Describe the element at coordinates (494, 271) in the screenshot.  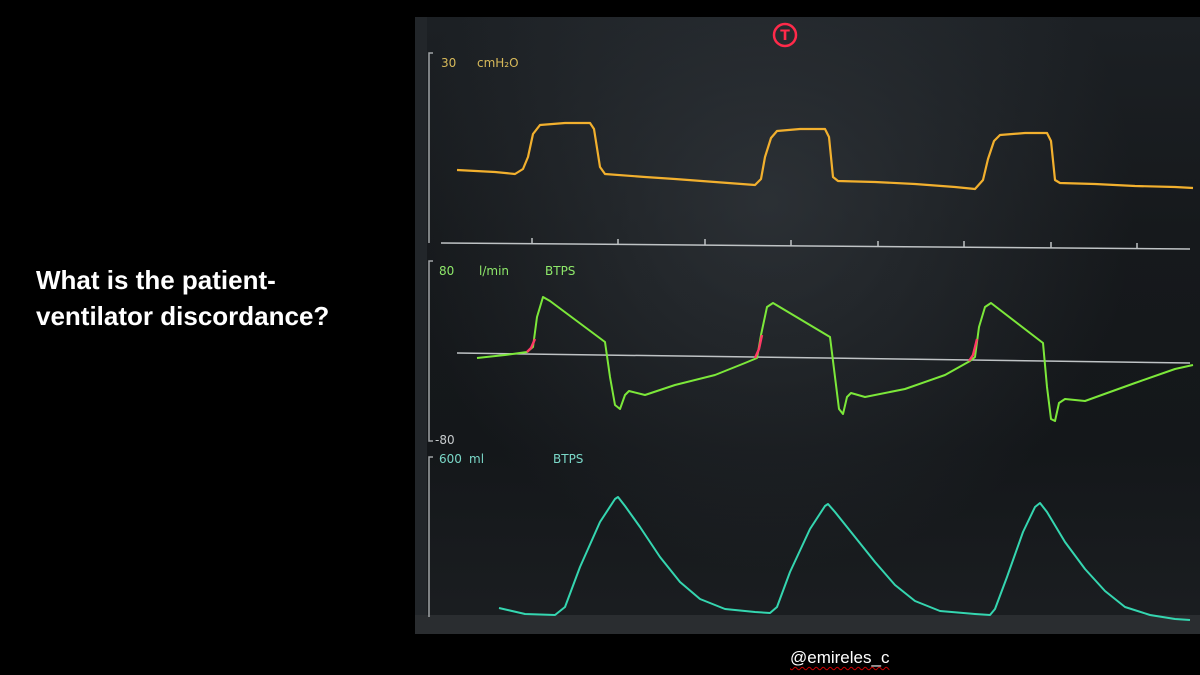
I see `flow-unit: l/min` at that location.